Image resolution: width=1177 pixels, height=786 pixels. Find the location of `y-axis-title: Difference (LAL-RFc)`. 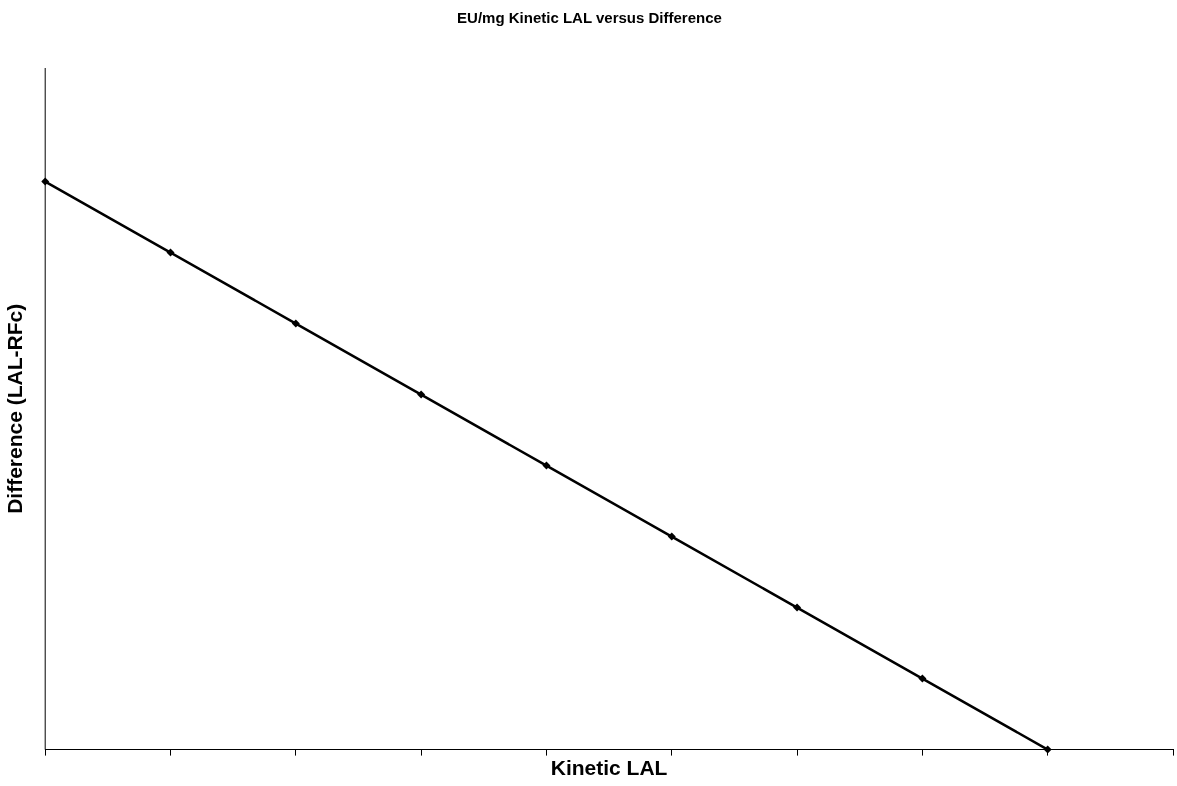

y-axis-title: Difference (LAL-RFc) is located at coordinates (15, 408).